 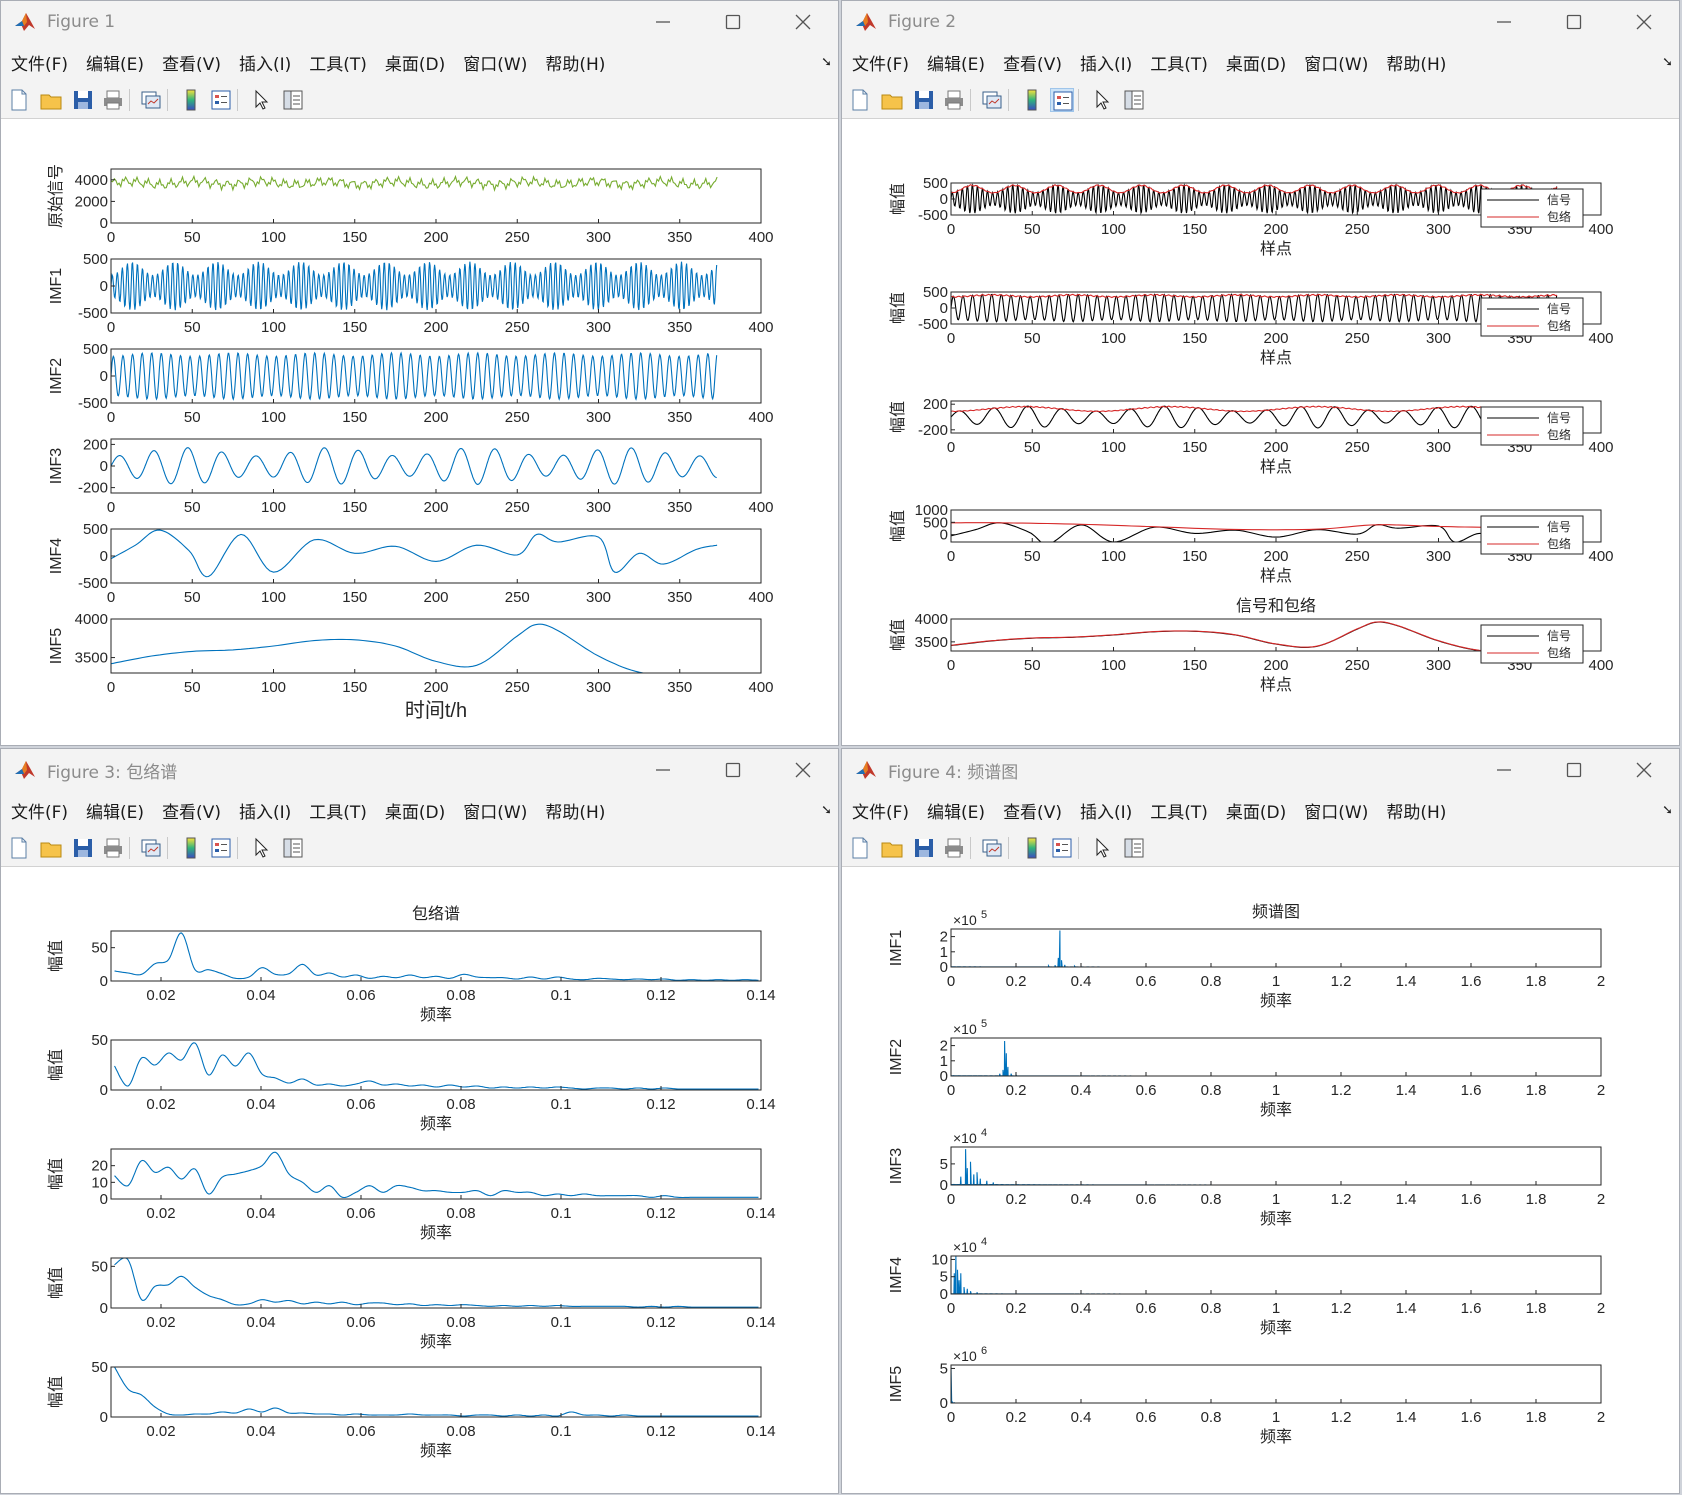 I want to click on y-tick-label: 500, so click(x=935, y=183).